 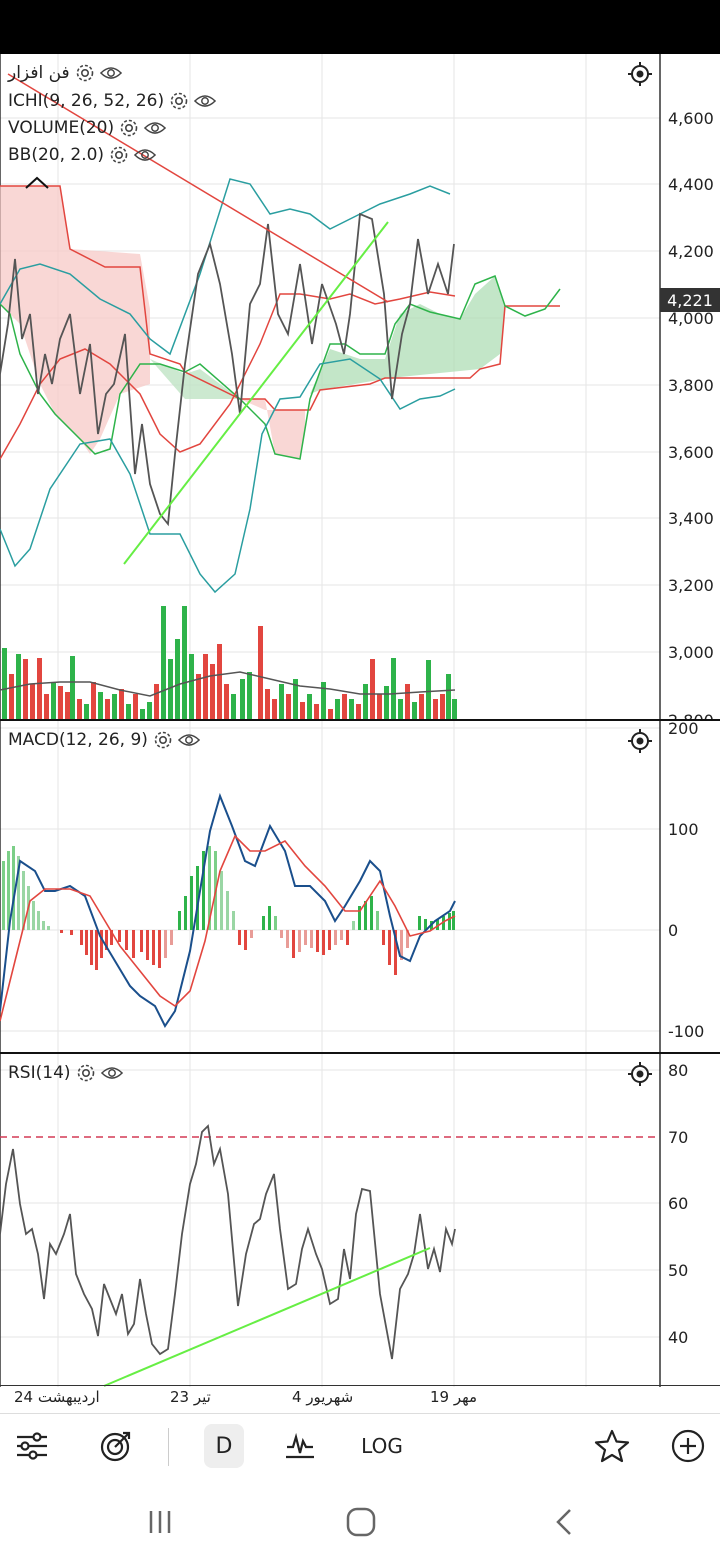 What do you see at coordinates (691, 715) in the screenshot?
I see `svg-text: 2,800` at bounding box center [691, 715].